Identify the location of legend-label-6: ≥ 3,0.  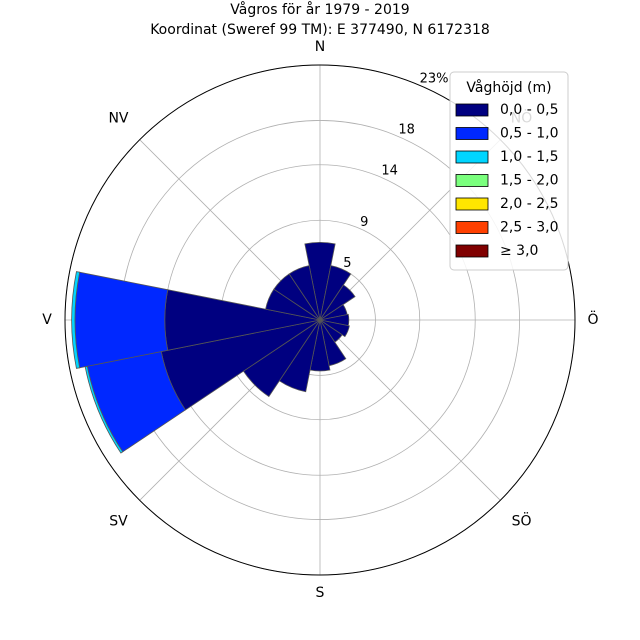
(519, 251).